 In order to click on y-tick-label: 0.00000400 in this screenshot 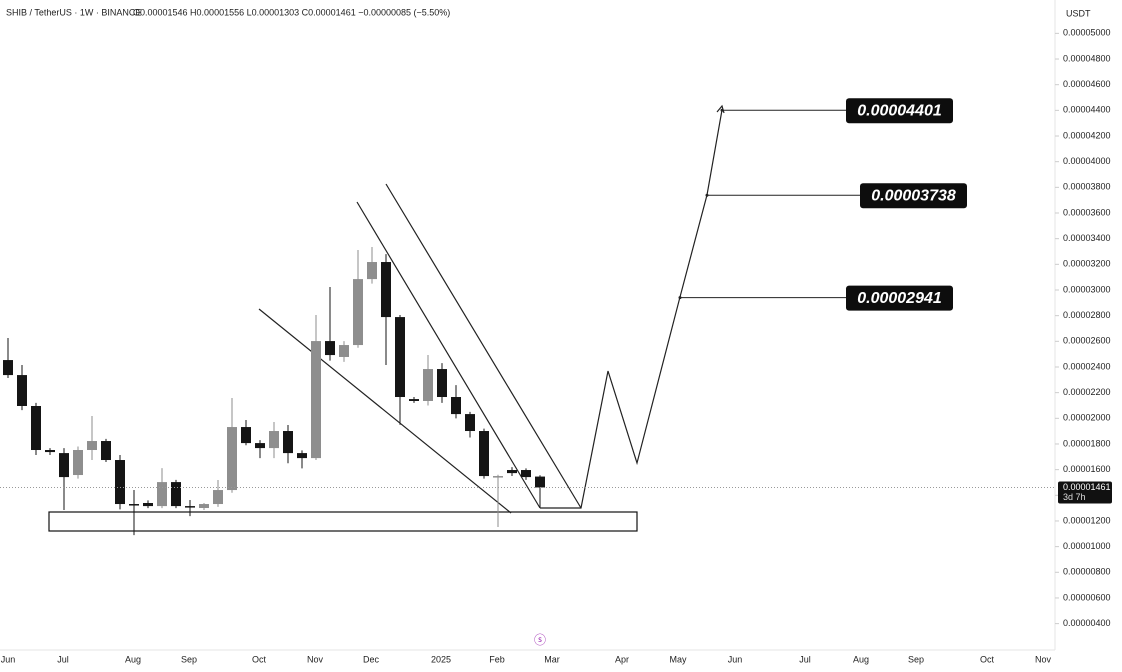, I will do `click(1087, 623)`.